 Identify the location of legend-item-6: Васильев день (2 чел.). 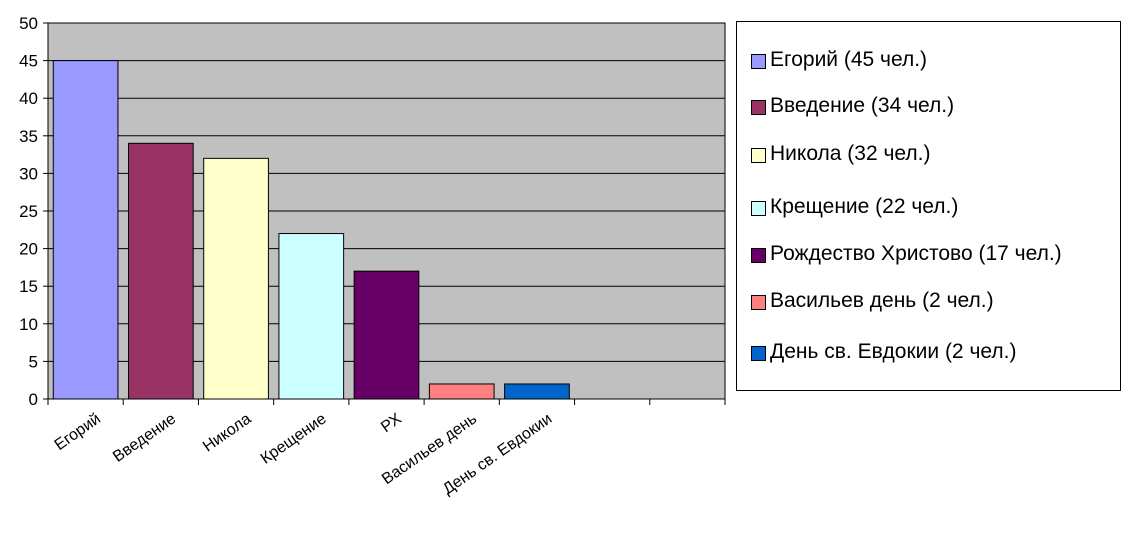
(933, 300).